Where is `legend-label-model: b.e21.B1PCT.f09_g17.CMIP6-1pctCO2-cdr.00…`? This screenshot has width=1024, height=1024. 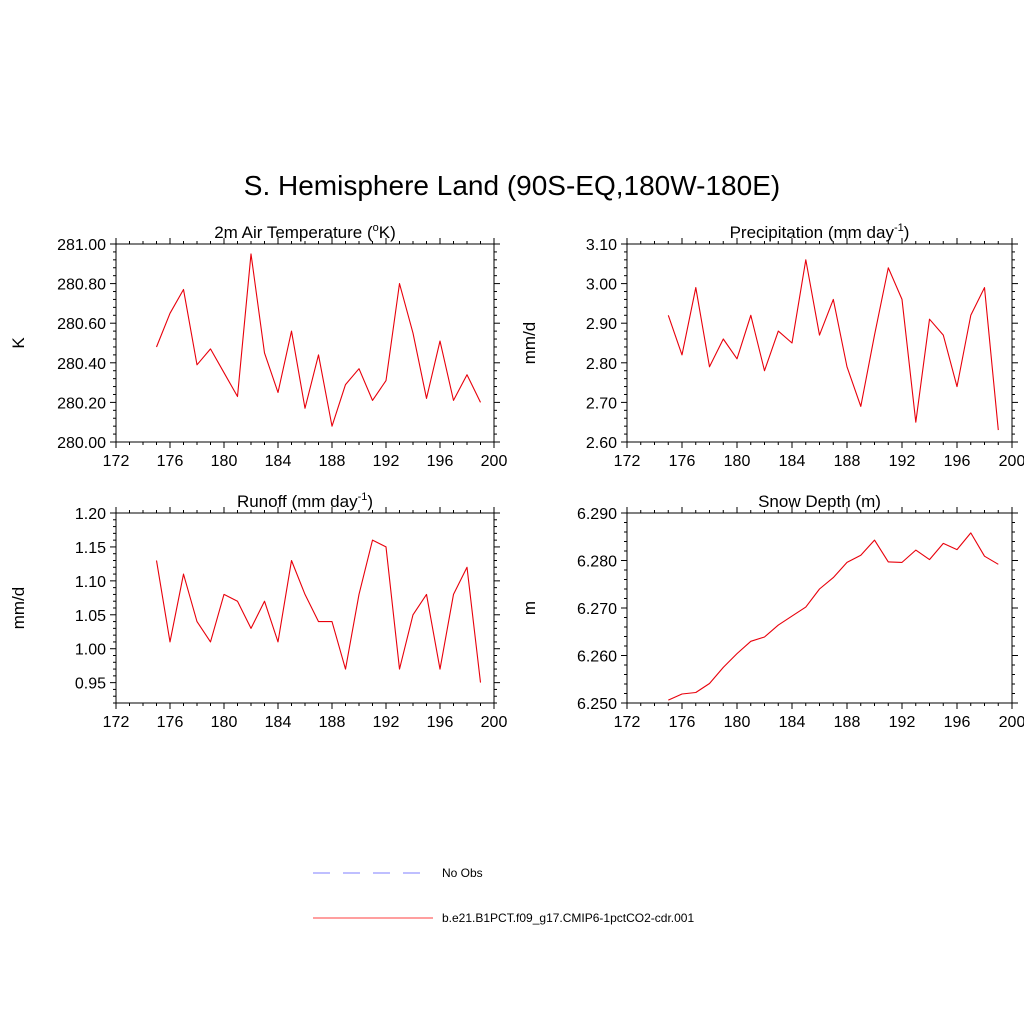
legend-label-model: b.e21.B1PCT.f09_g17.CMIP6-1pctCO2-cdr.00… is located at coordinates (568, 918).